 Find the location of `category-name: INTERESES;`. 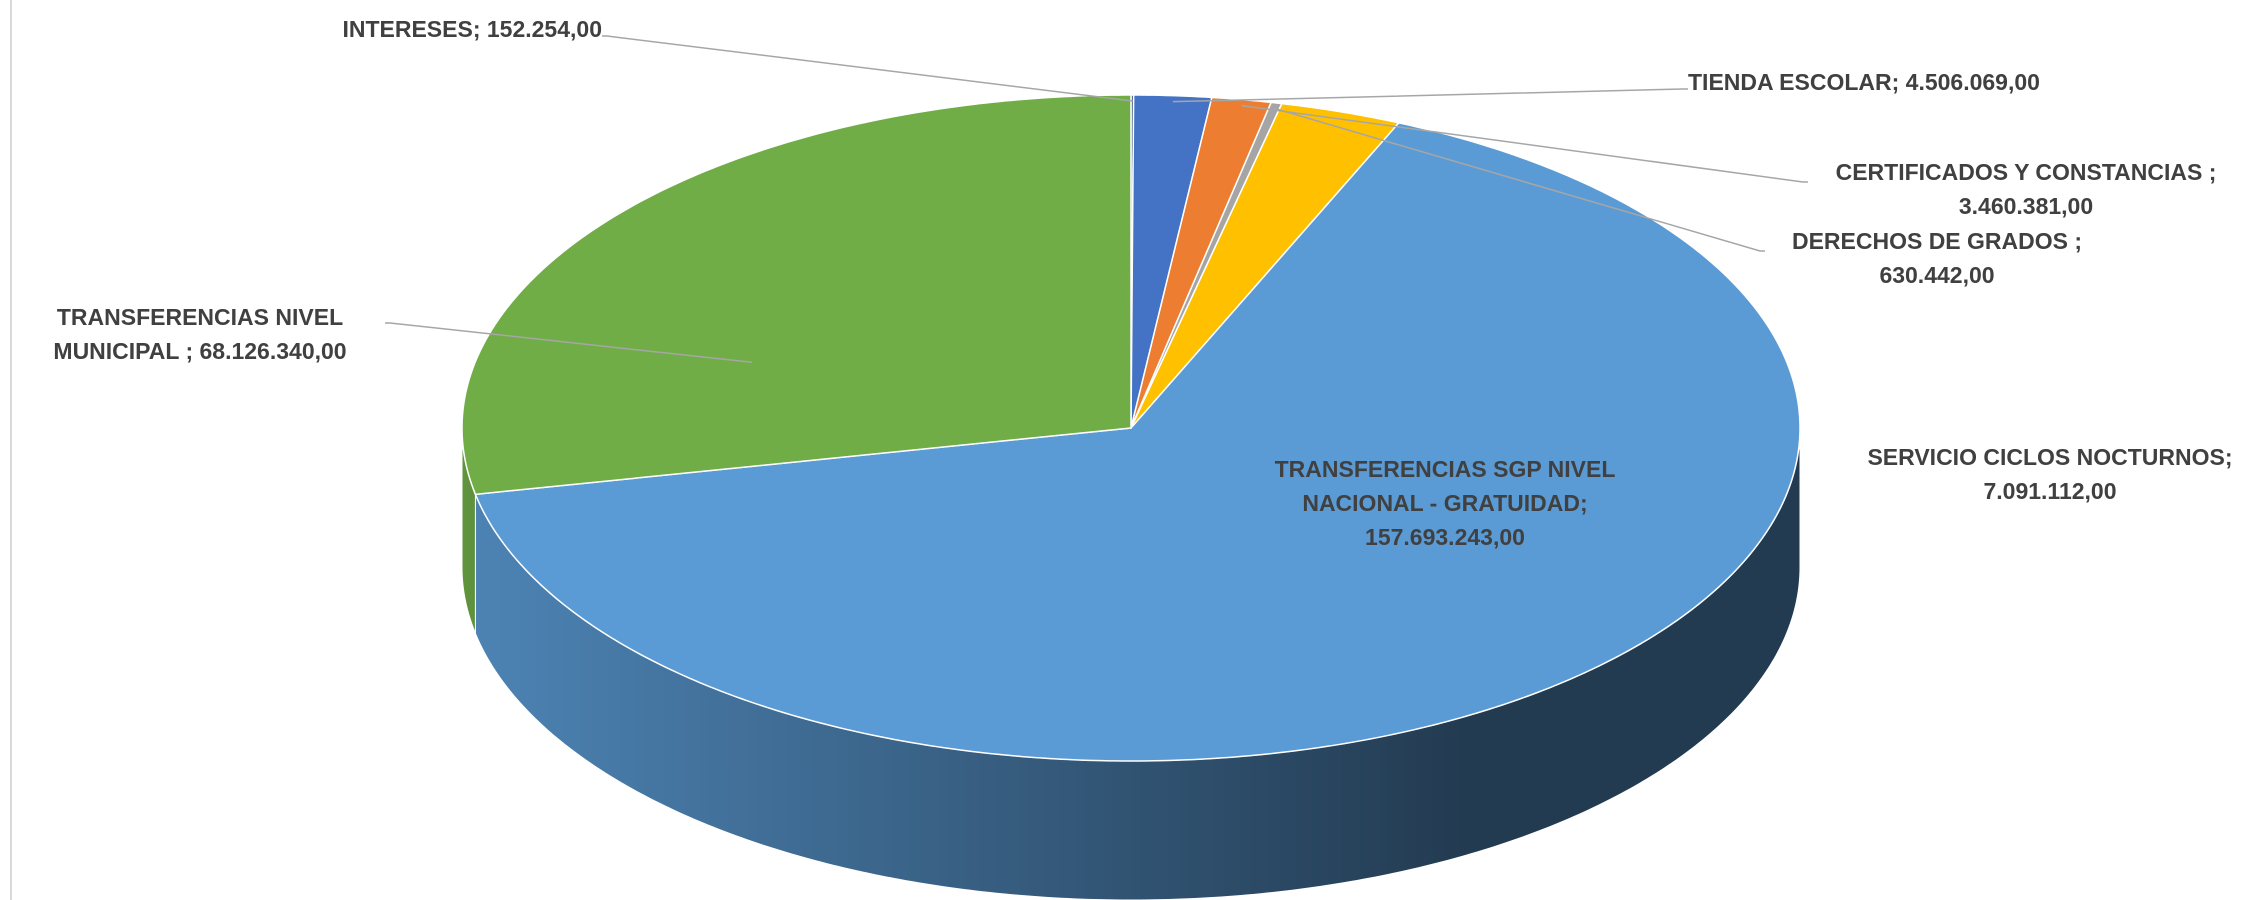

category-name: INTERESES; is located at coordinates (411, 29).